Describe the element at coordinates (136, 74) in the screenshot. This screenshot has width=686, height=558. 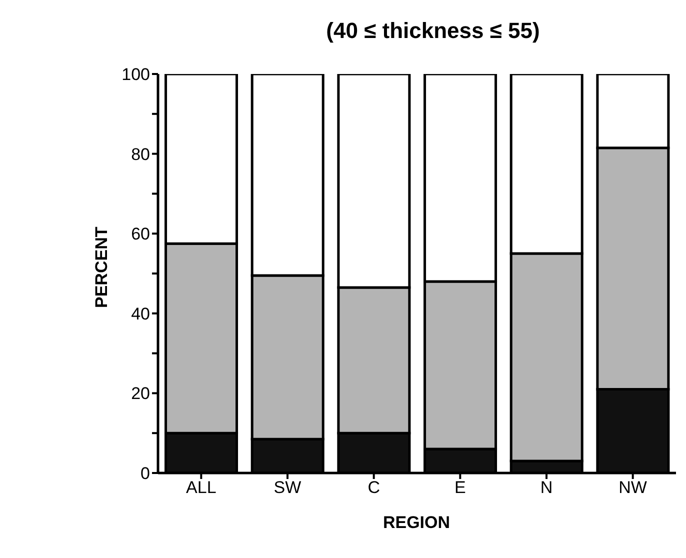
I see `y-tick-label: 100` at that location.